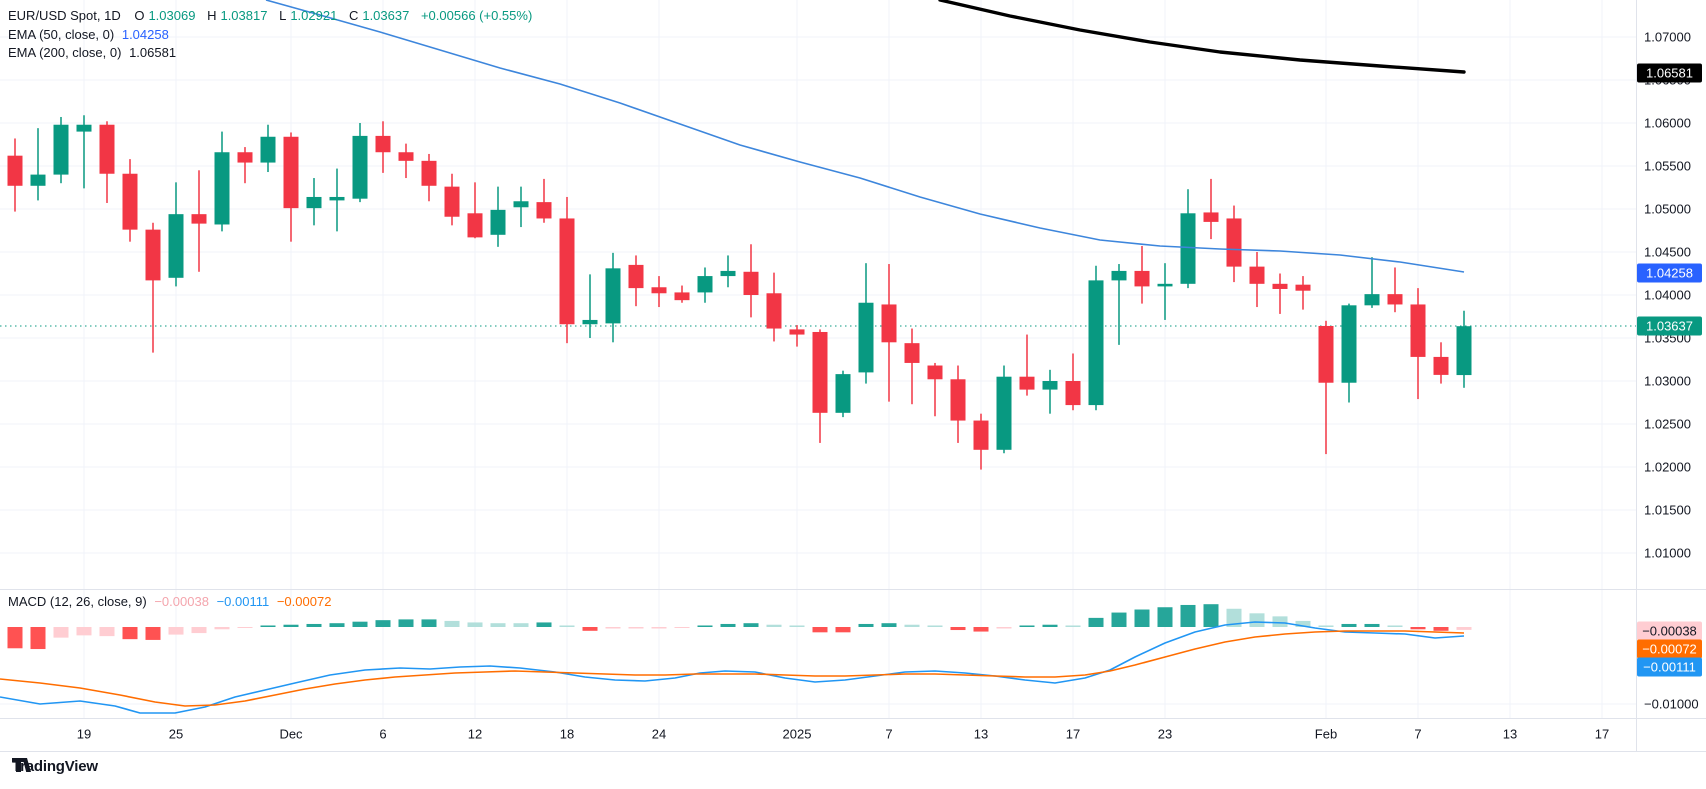 Image resolution: width=1706 pixels, height=789 pixels. I want to click on time-scale, so click(853, 734).